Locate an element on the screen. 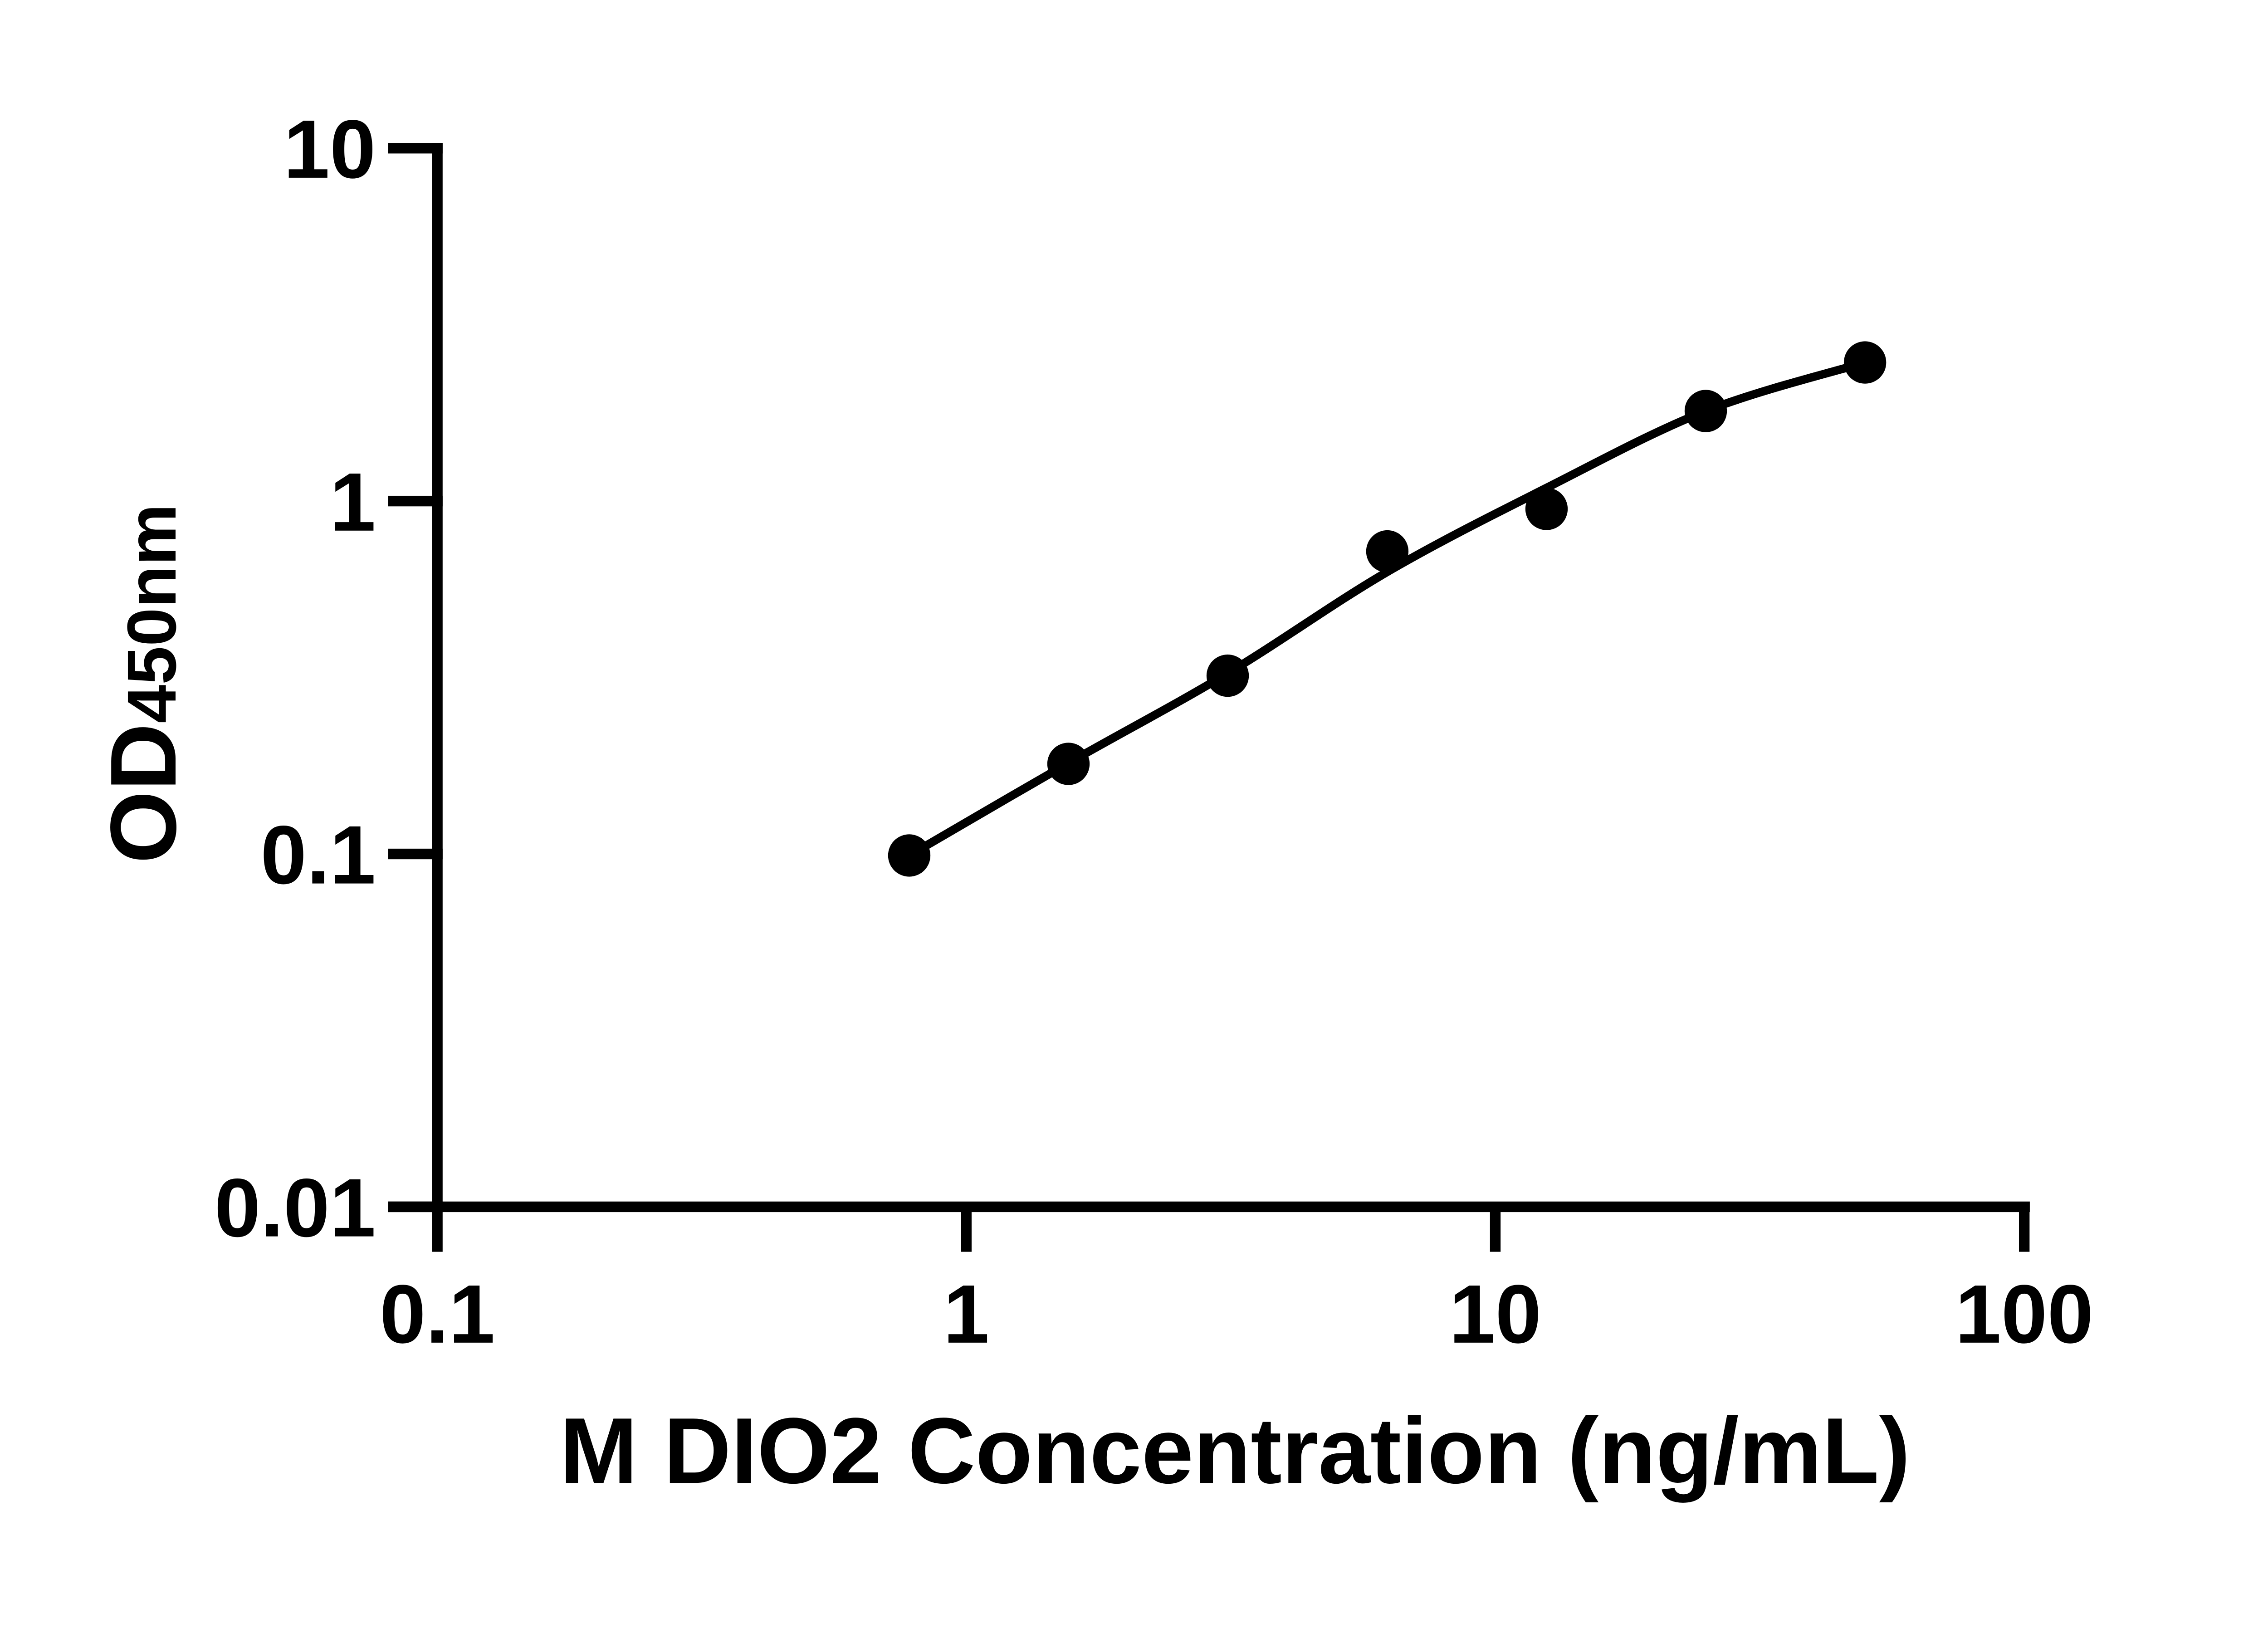 The image size is (2268, 1633). data-points is located at coordinates (1387, 609).